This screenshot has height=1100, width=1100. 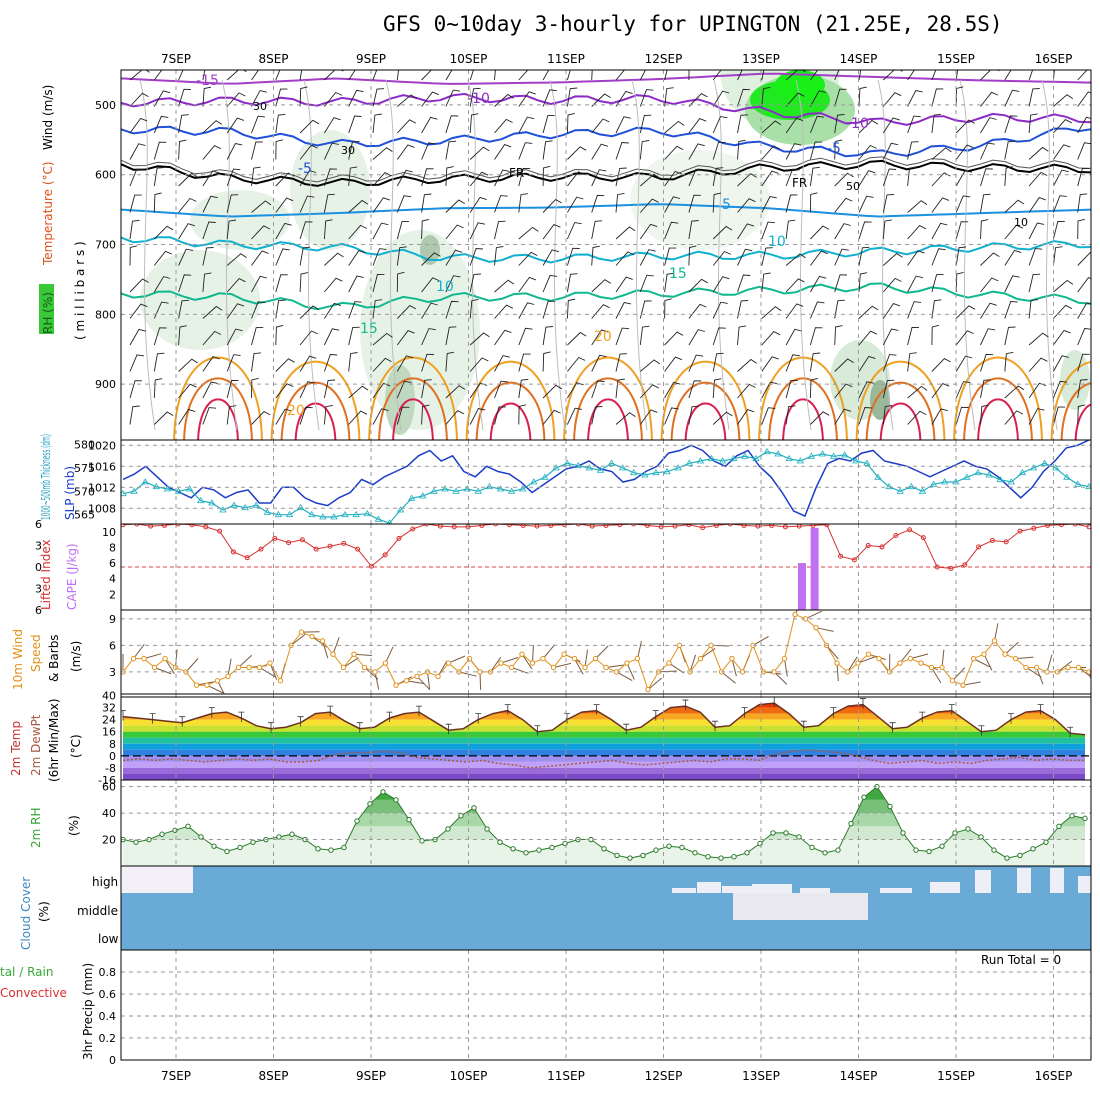 What do you see at coordinates (44, 911) in the screenshot?
I see `ylabel-cloud-unit: (%)` at bounding box center [44, 911].